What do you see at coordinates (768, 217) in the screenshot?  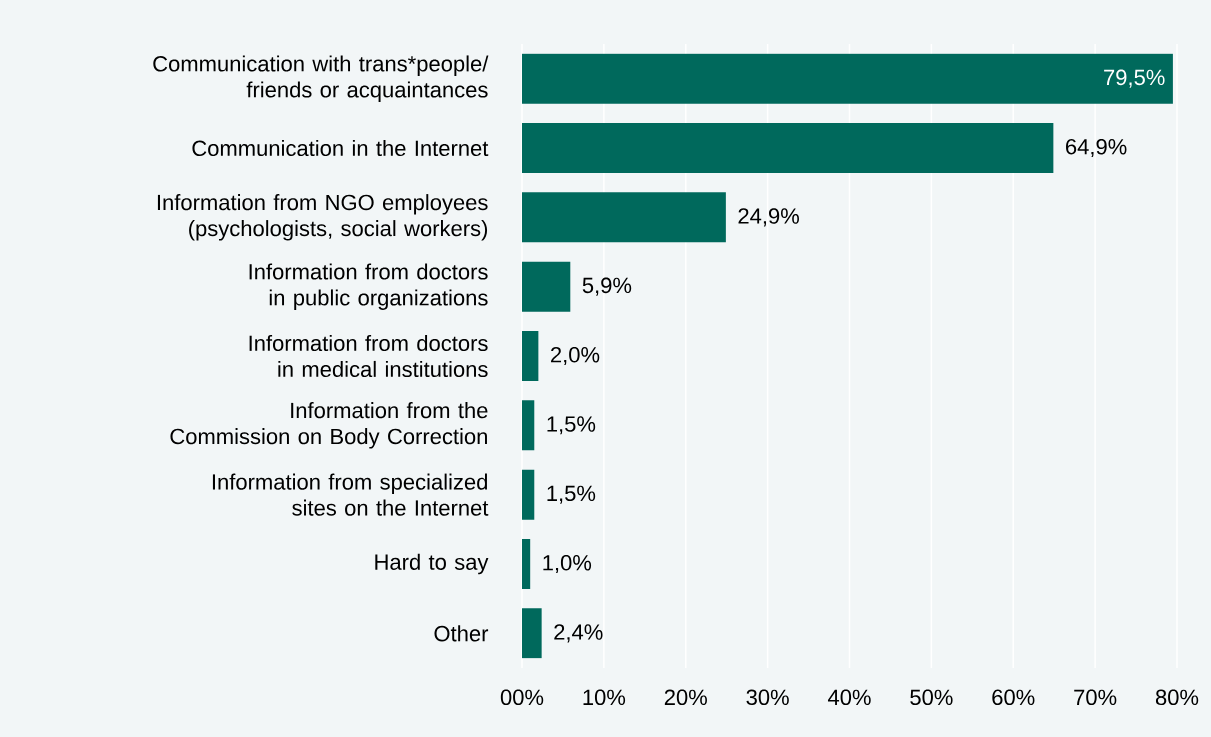 I see `data-label: 24,9%` at bounding box center [768, 217].